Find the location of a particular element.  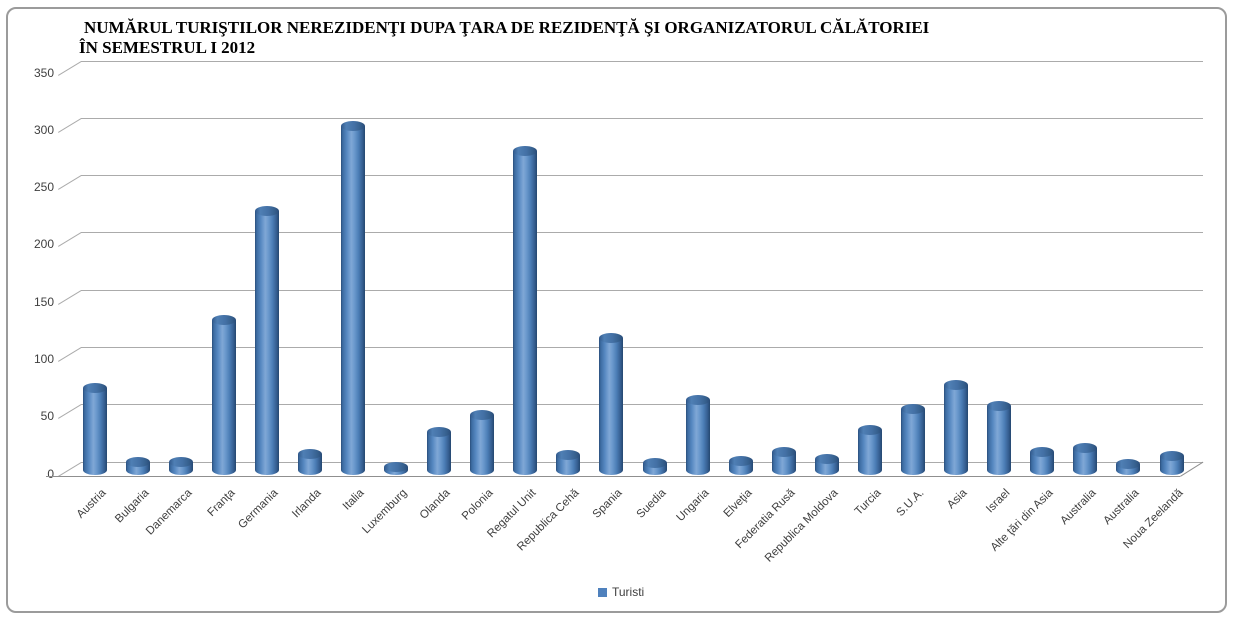

y-axis-tick-label: 350 is located at coordinates (43, 72).